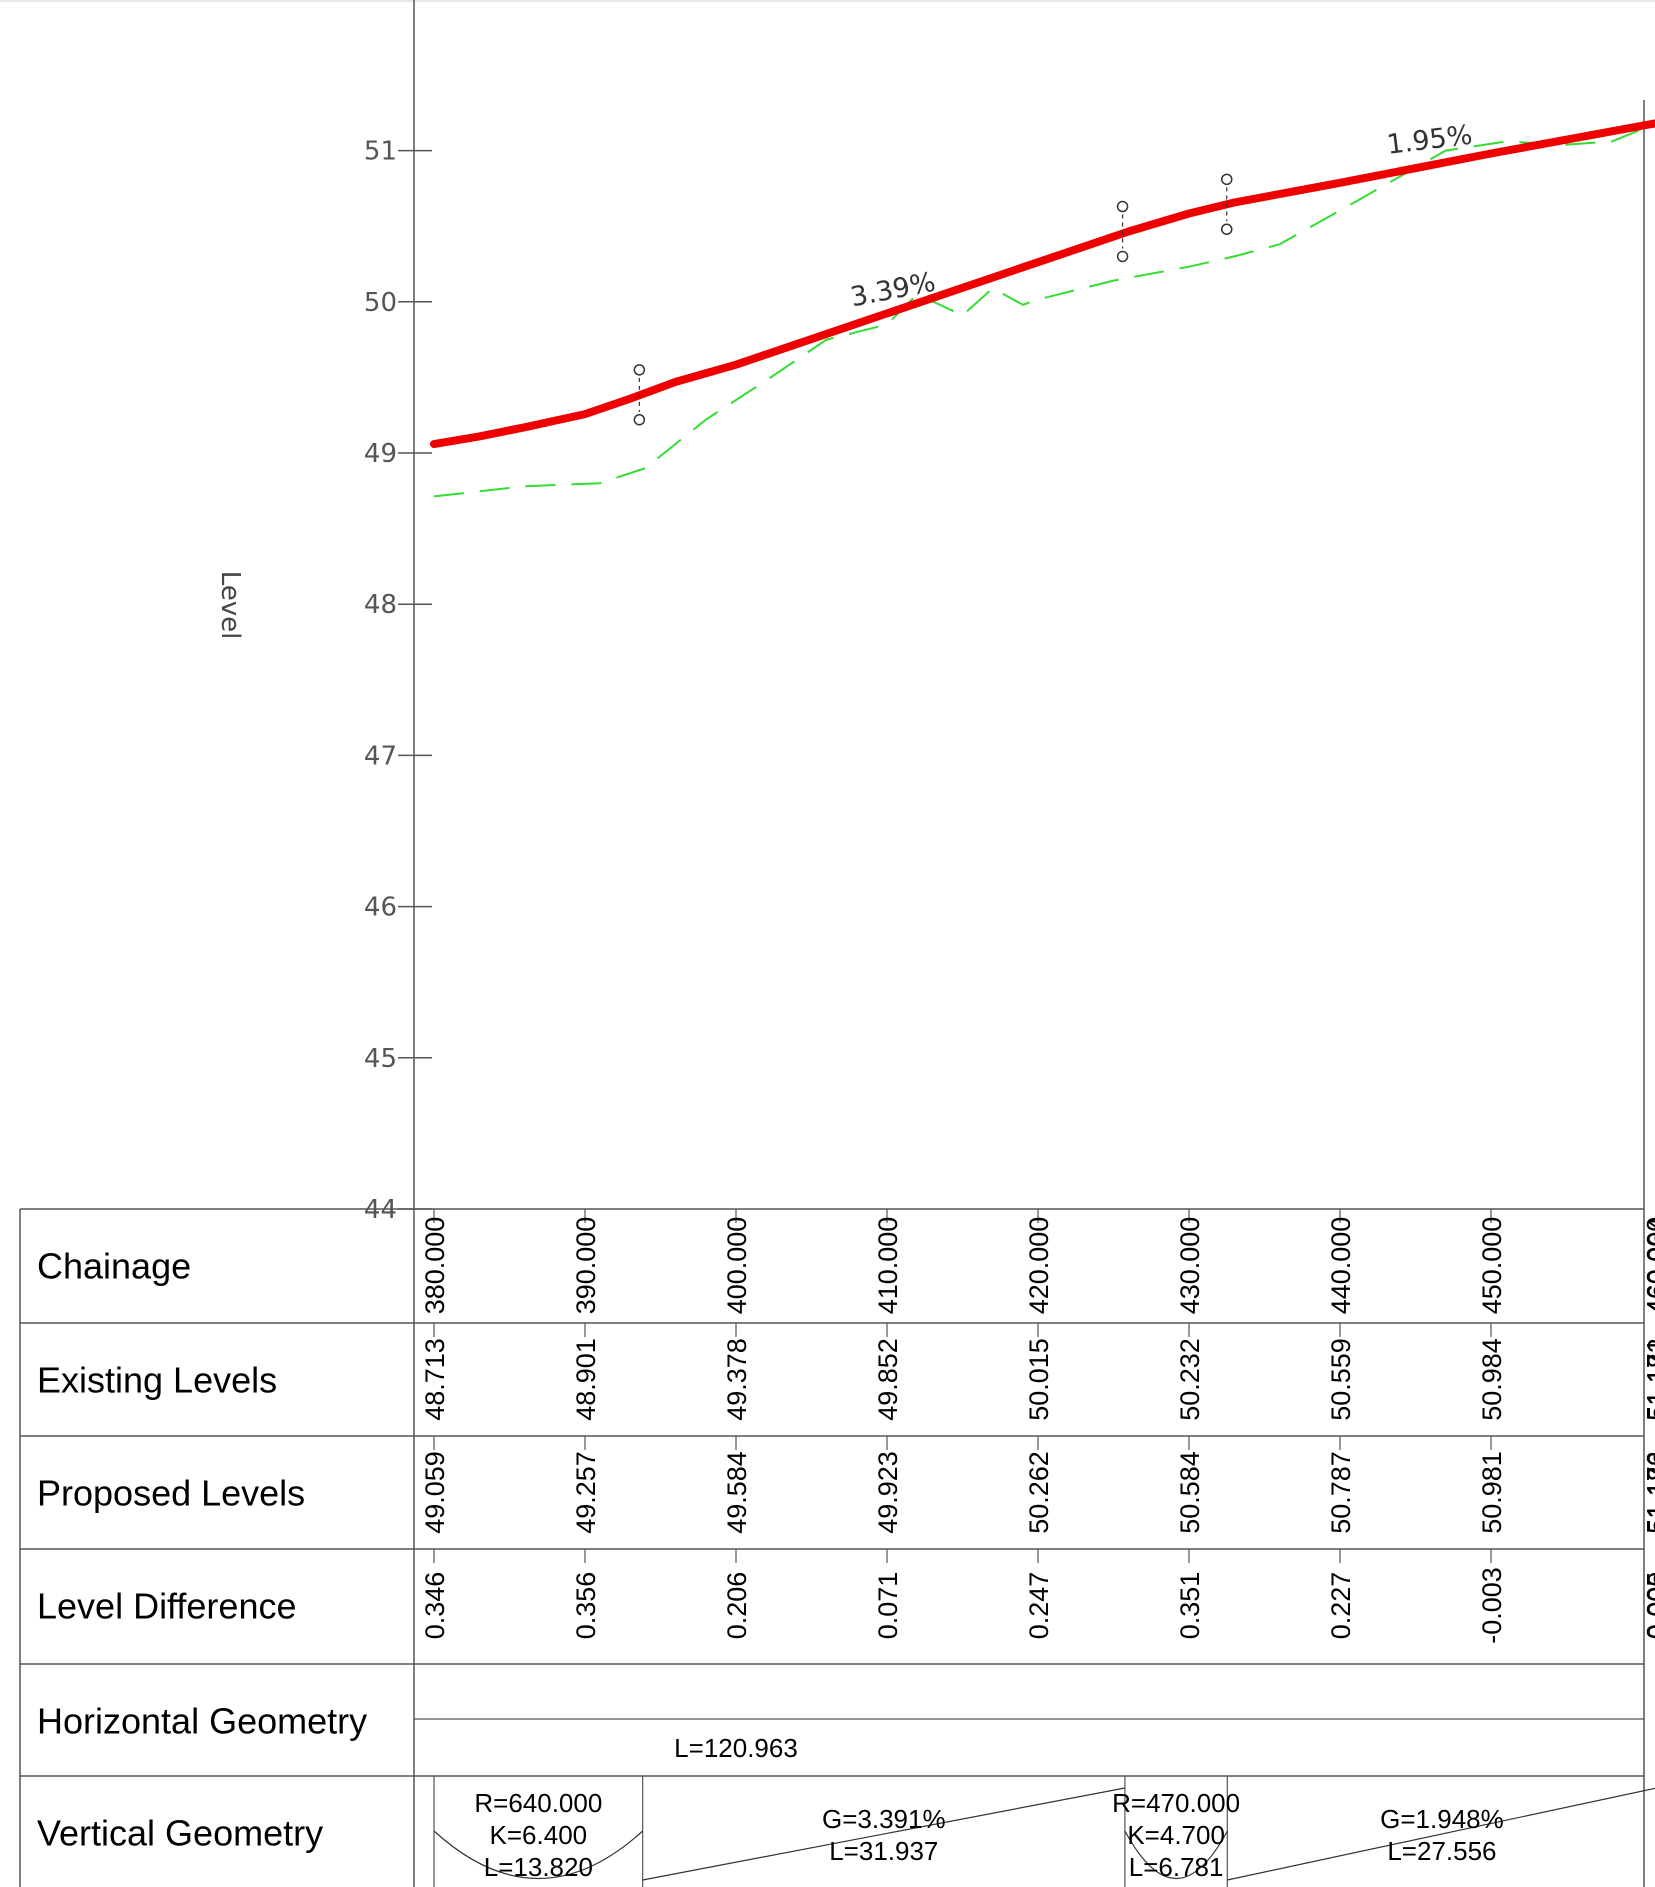 The width and height of the screenshot is (1655, 1887). I want to click on table-end-value: 51.171, so click(1648, 1379).